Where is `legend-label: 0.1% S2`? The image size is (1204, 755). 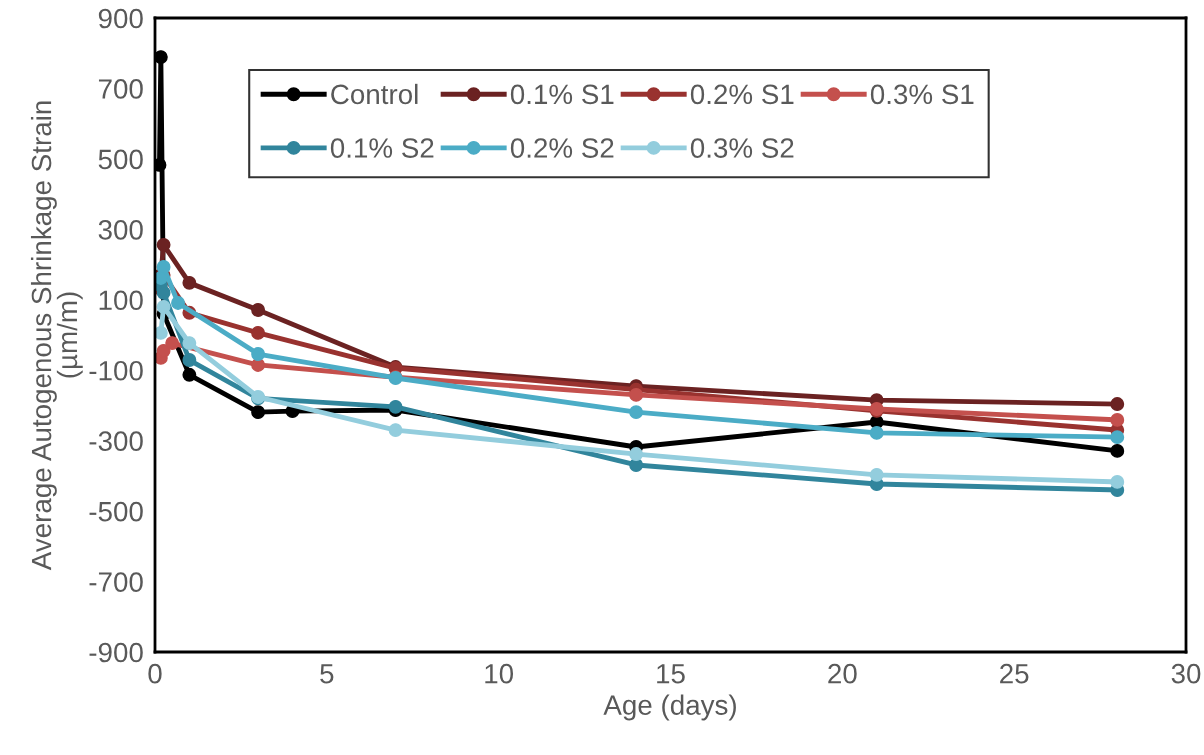
legend-label: 0.1% S2 is located at coordinates (382, 148).